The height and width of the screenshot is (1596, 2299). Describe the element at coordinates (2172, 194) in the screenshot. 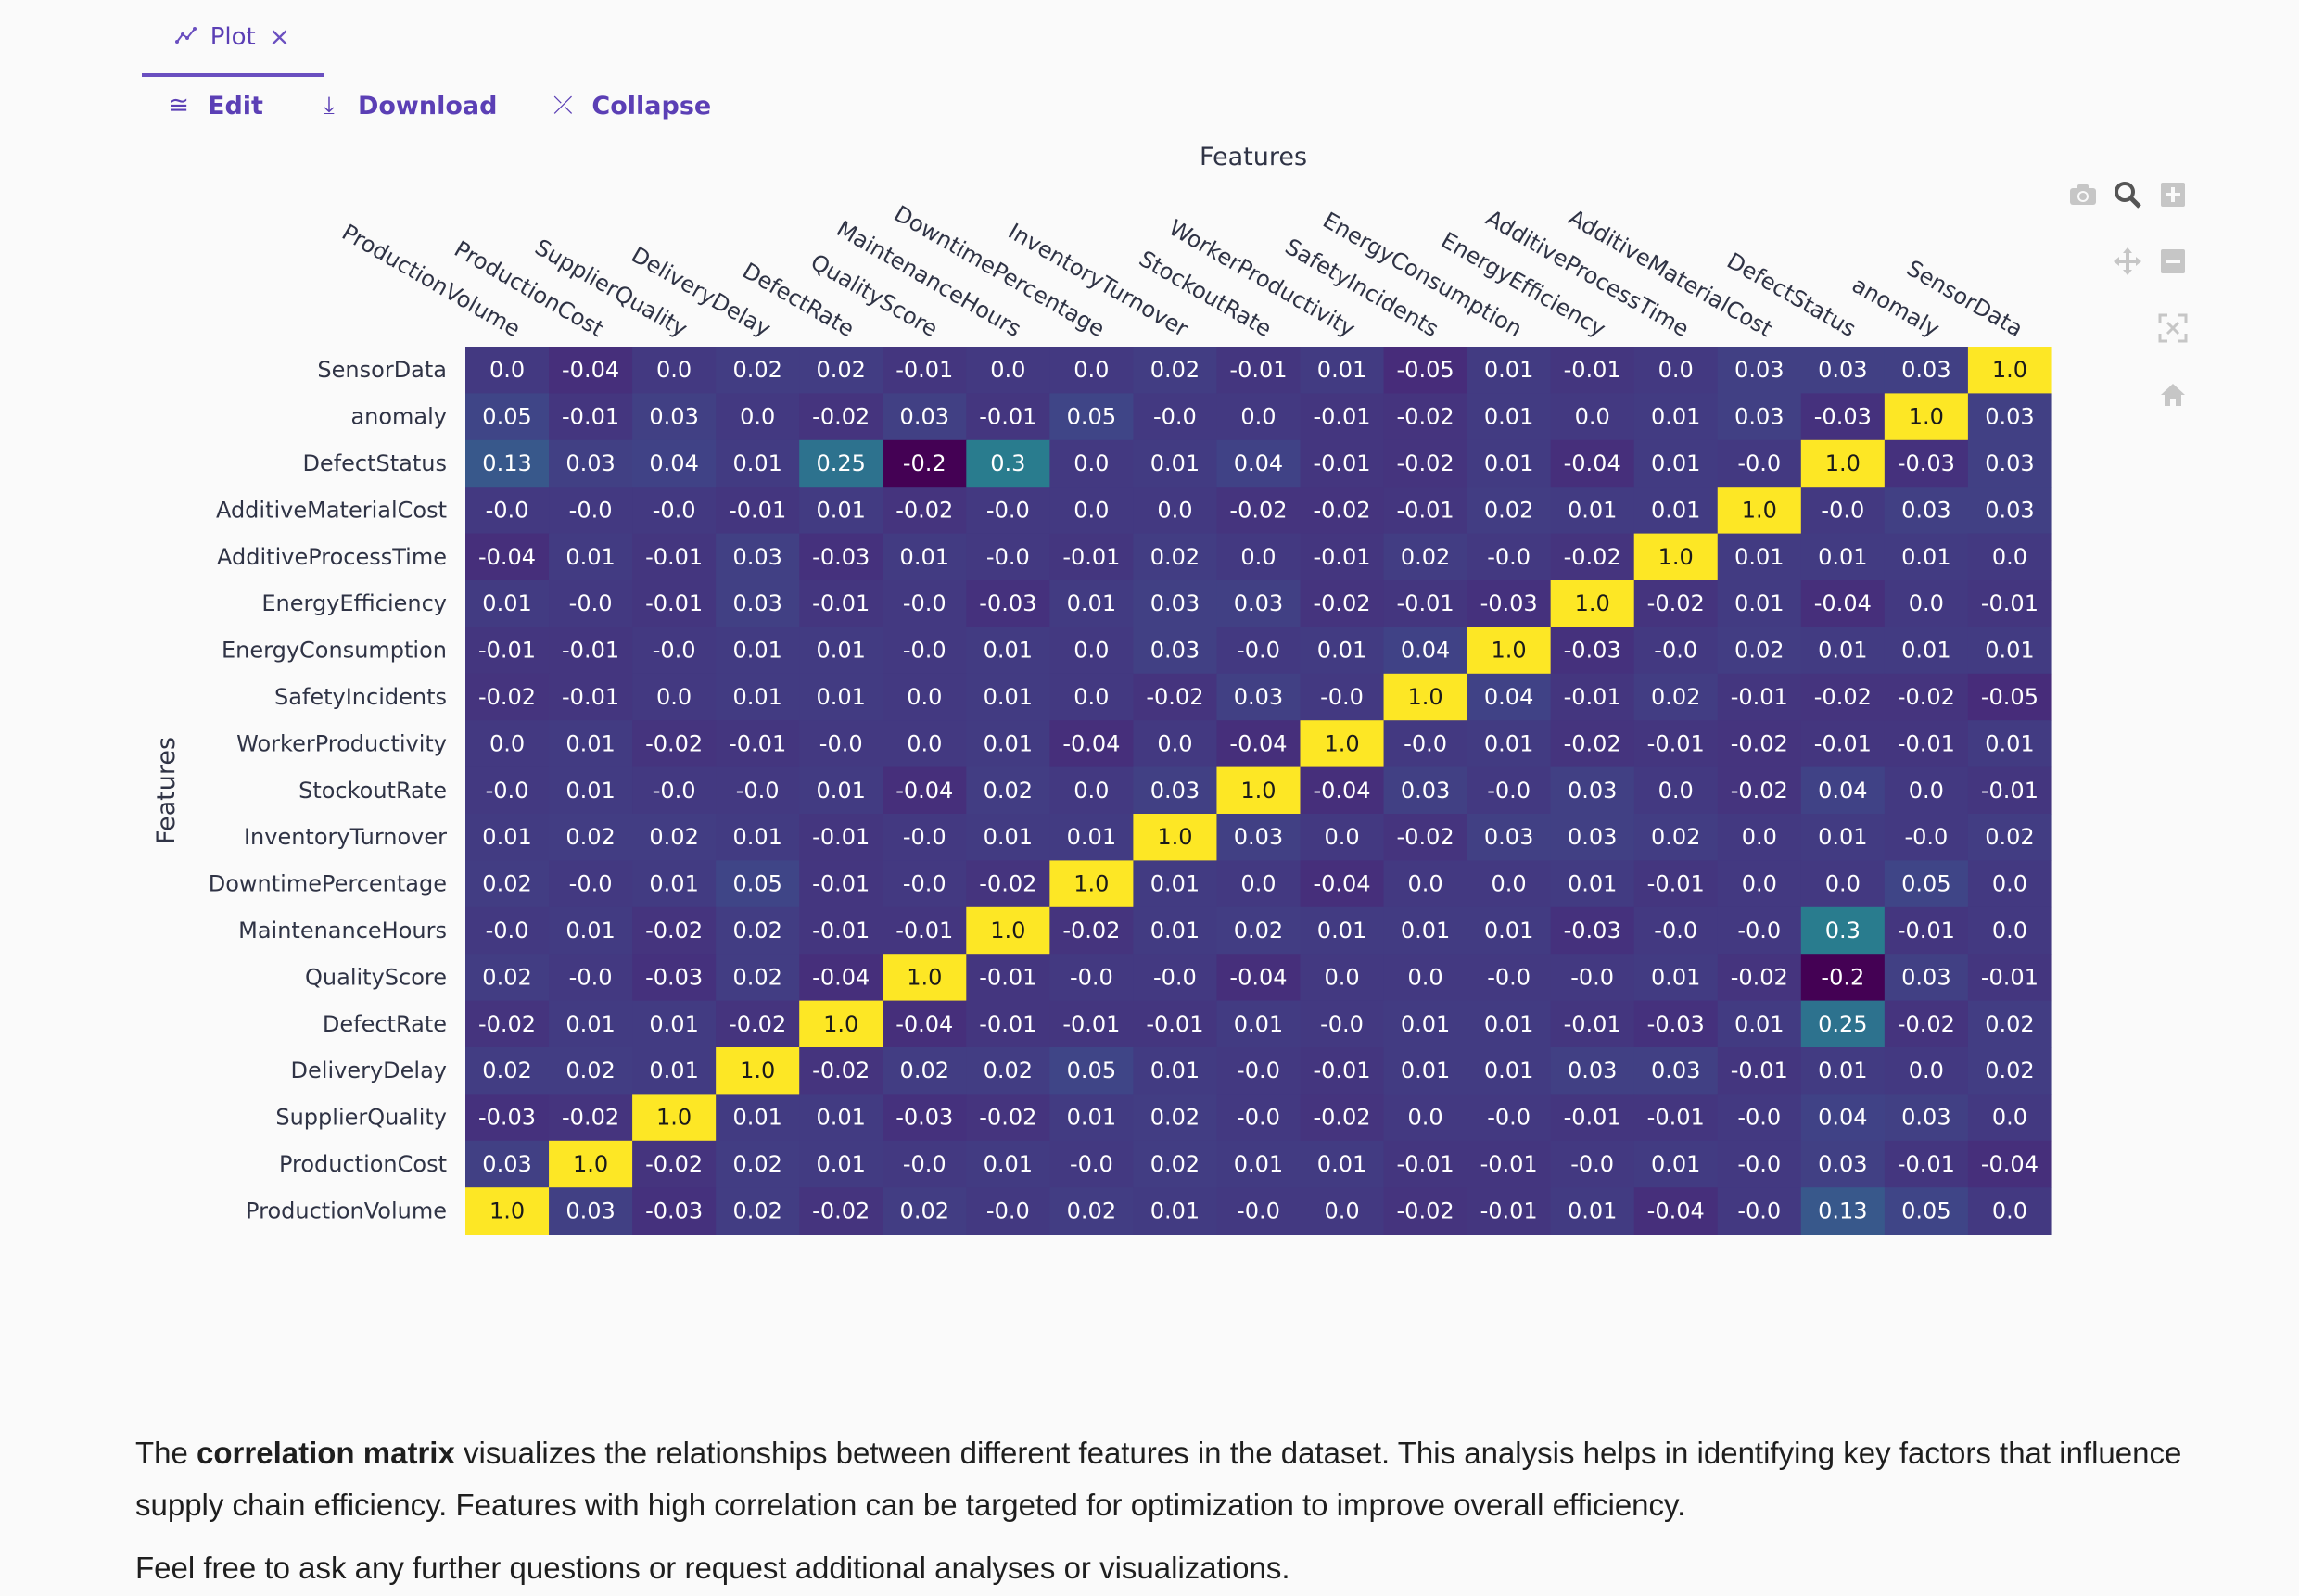

I see `zoom-in-icon` at that location.